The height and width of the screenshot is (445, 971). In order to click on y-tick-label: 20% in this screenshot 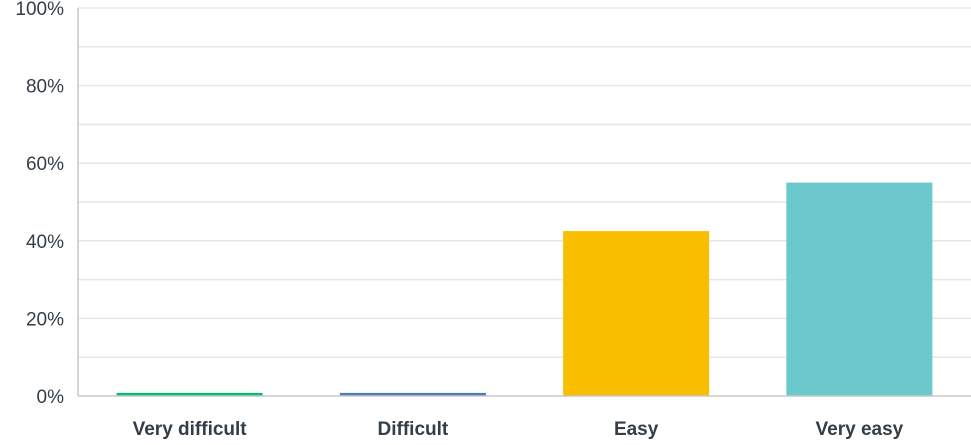, I will do `click(45, 319)`.